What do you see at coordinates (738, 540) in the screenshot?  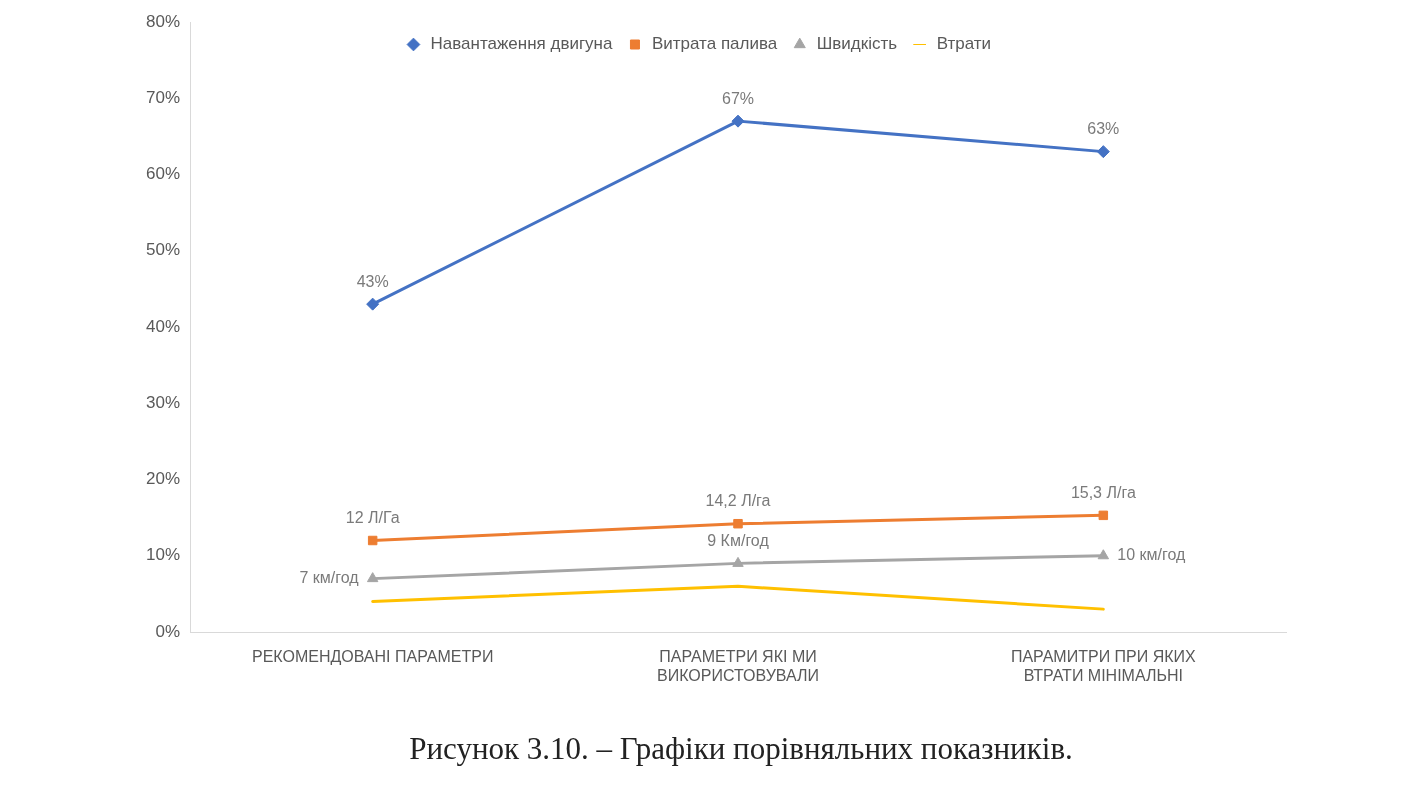 I see `data-label: 9 Км/год` at bounding box center [738, 540].